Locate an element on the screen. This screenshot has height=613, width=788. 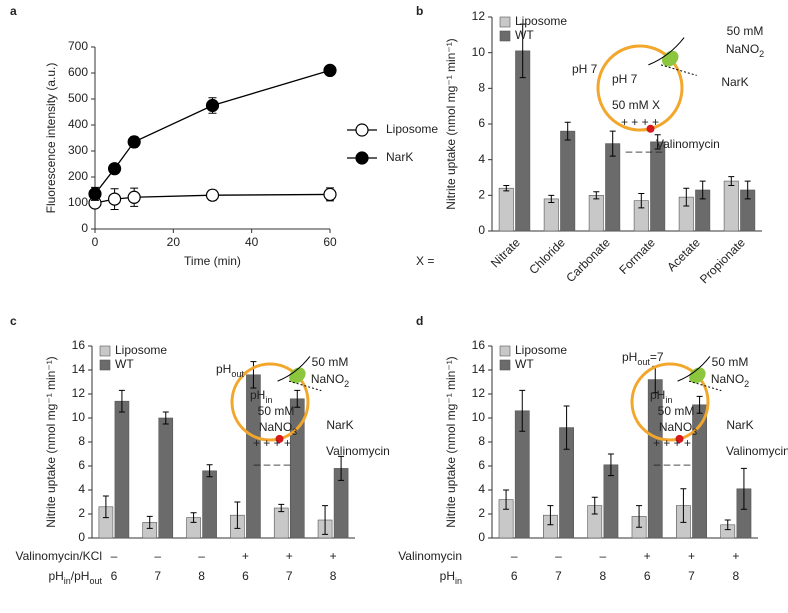
inset-label-part: Valinomycin is located at coordinates (757, 451).